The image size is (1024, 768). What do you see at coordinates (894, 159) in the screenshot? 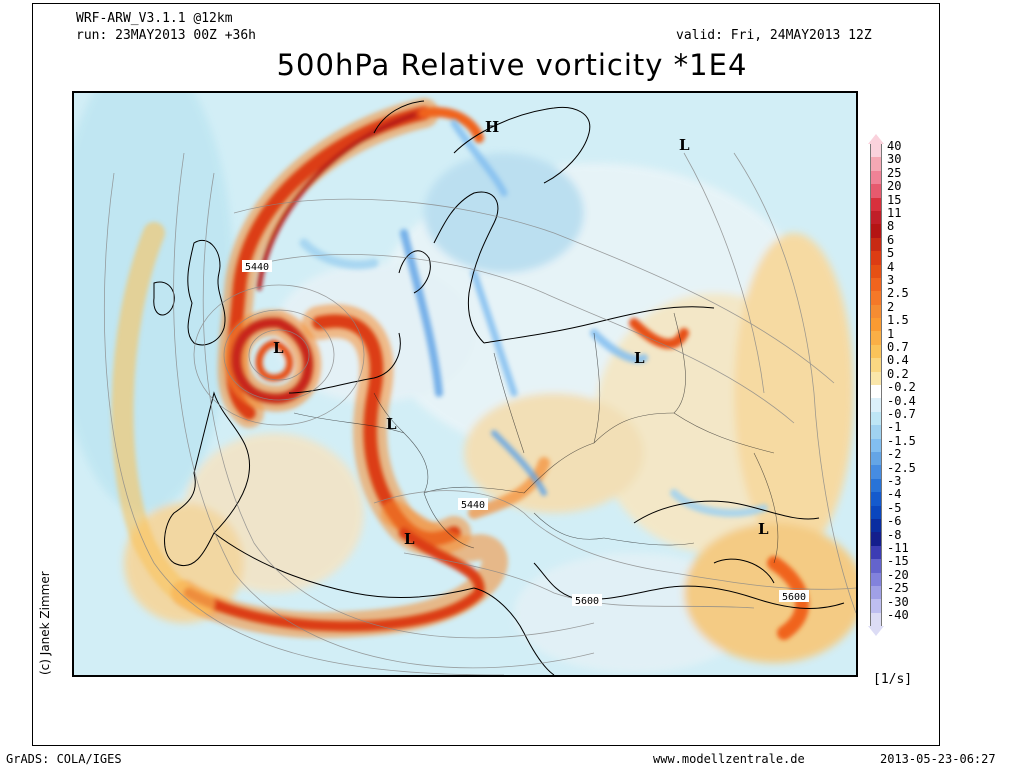
I see `legend-tick-label: 30` at bounding box center [894, 159].